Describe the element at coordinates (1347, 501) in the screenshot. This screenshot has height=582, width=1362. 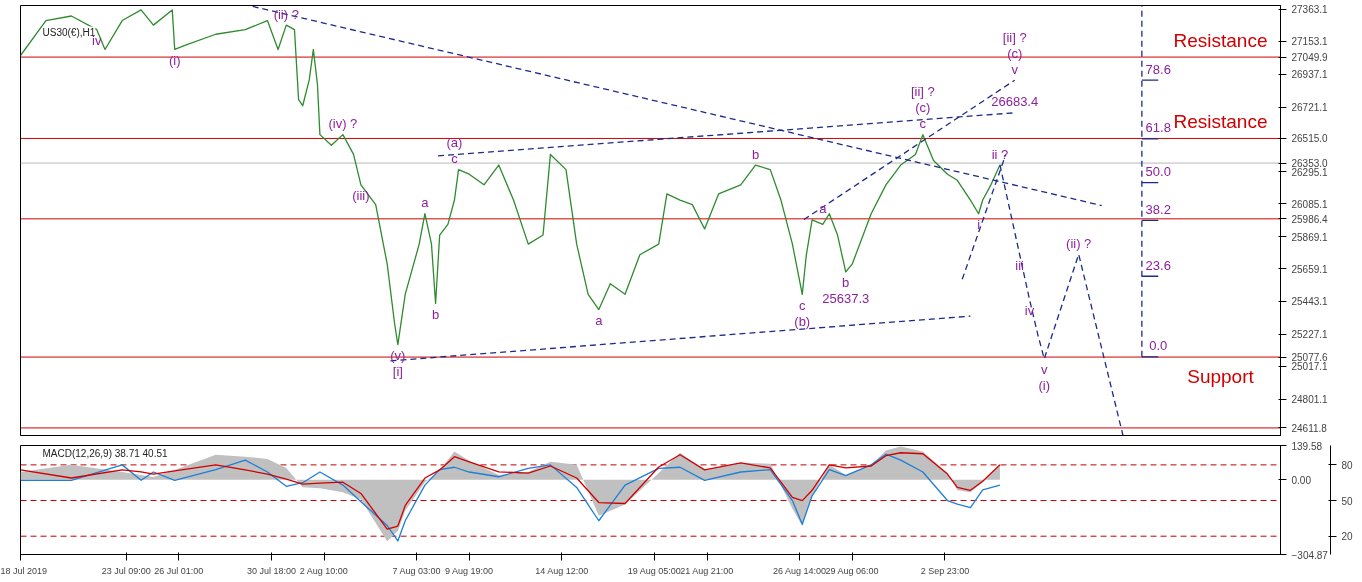
I see `y2-tick-label: 50` at that location.